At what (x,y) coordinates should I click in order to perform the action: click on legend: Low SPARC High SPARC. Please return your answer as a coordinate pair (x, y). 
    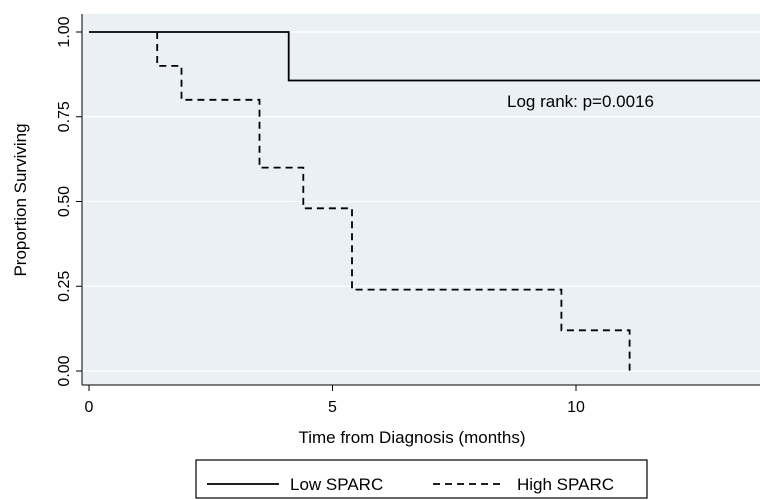
    Looking at the image, I should click on (421, 479).